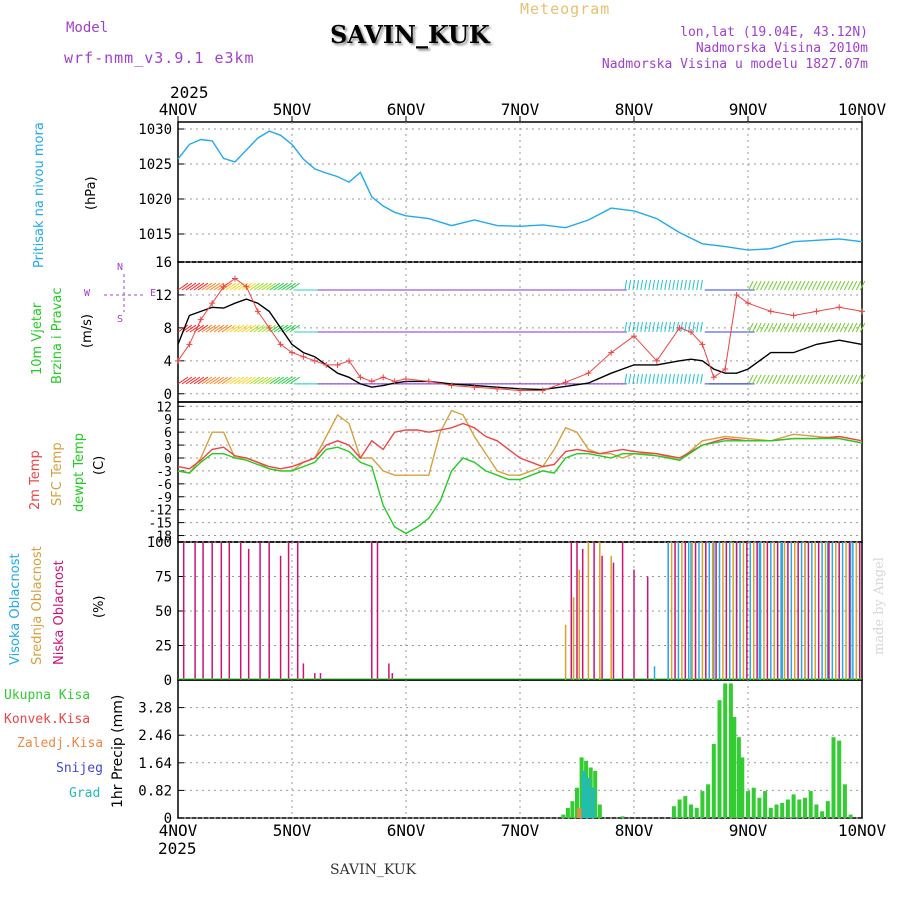  I want to click on wind-rose-e: E, so click(153, 293).